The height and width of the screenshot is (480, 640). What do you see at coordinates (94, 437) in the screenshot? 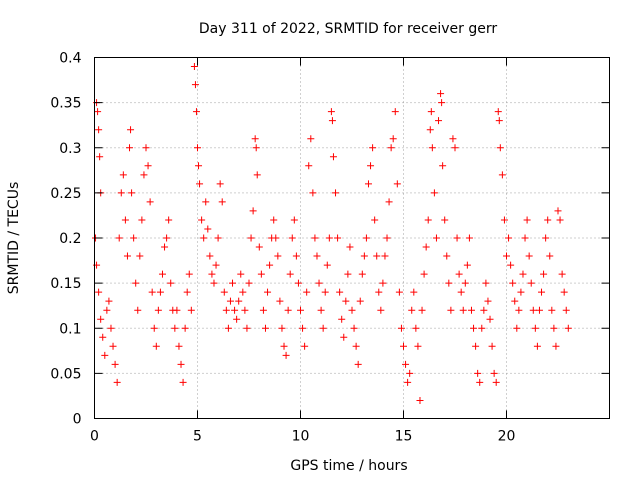
I see `x-tick-label: 0` at bounding box center [94, 437].